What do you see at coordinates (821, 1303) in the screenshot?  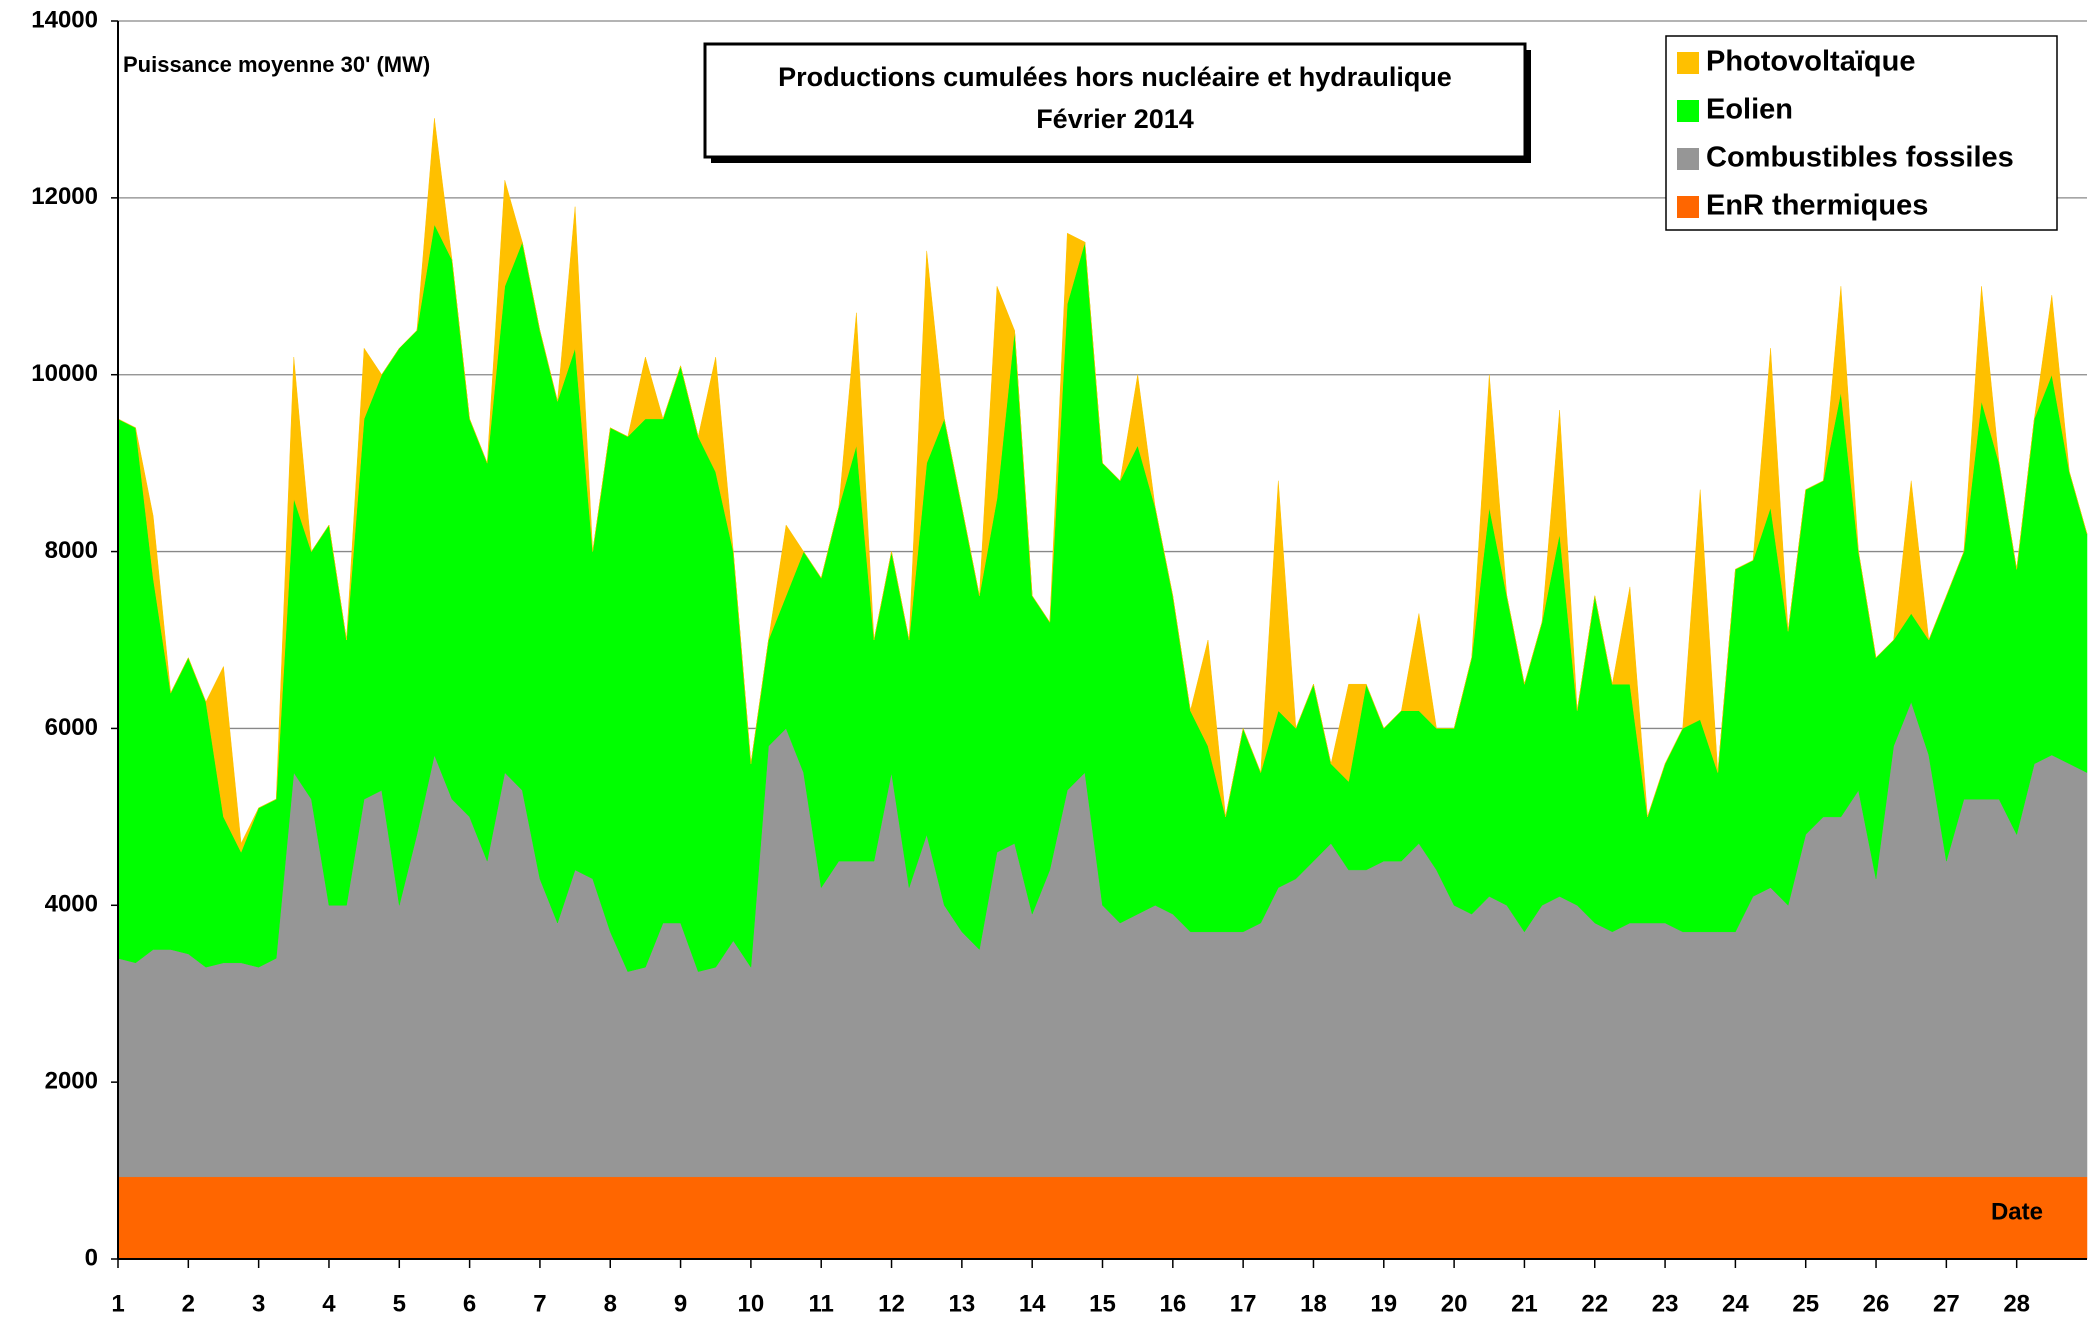 I see `x-tick-label: 11` at bounding box center [821, 1303].